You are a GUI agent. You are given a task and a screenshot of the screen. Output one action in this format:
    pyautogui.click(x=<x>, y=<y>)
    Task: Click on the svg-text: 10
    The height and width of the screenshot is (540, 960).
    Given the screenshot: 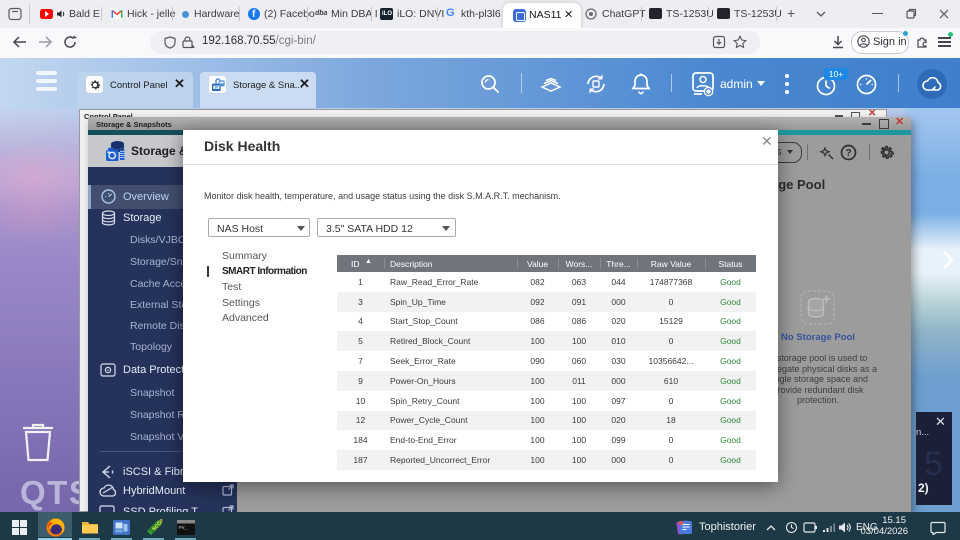 What is the action you would take?
    pyautogui.click(x=217, y=87)
    